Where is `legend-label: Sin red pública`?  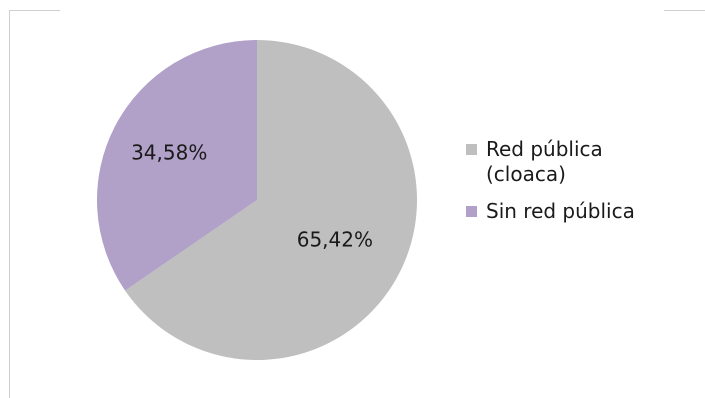
legend-label: Sin red pública is located at coordinates (560, 211).